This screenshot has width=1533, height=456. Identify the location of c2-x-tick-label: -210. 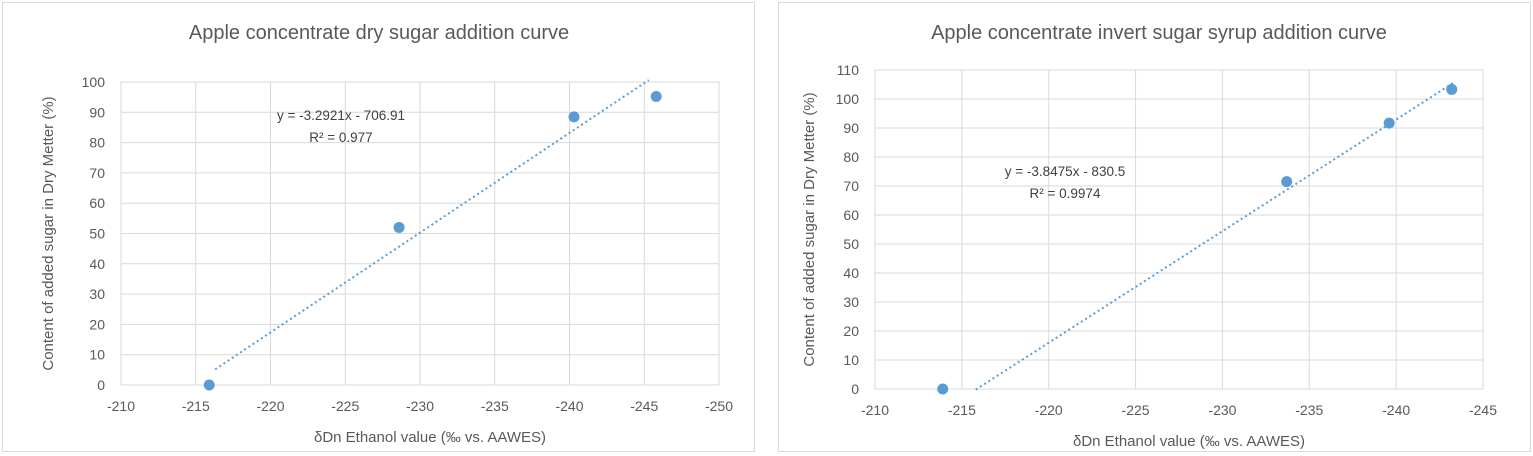
(875, 410).